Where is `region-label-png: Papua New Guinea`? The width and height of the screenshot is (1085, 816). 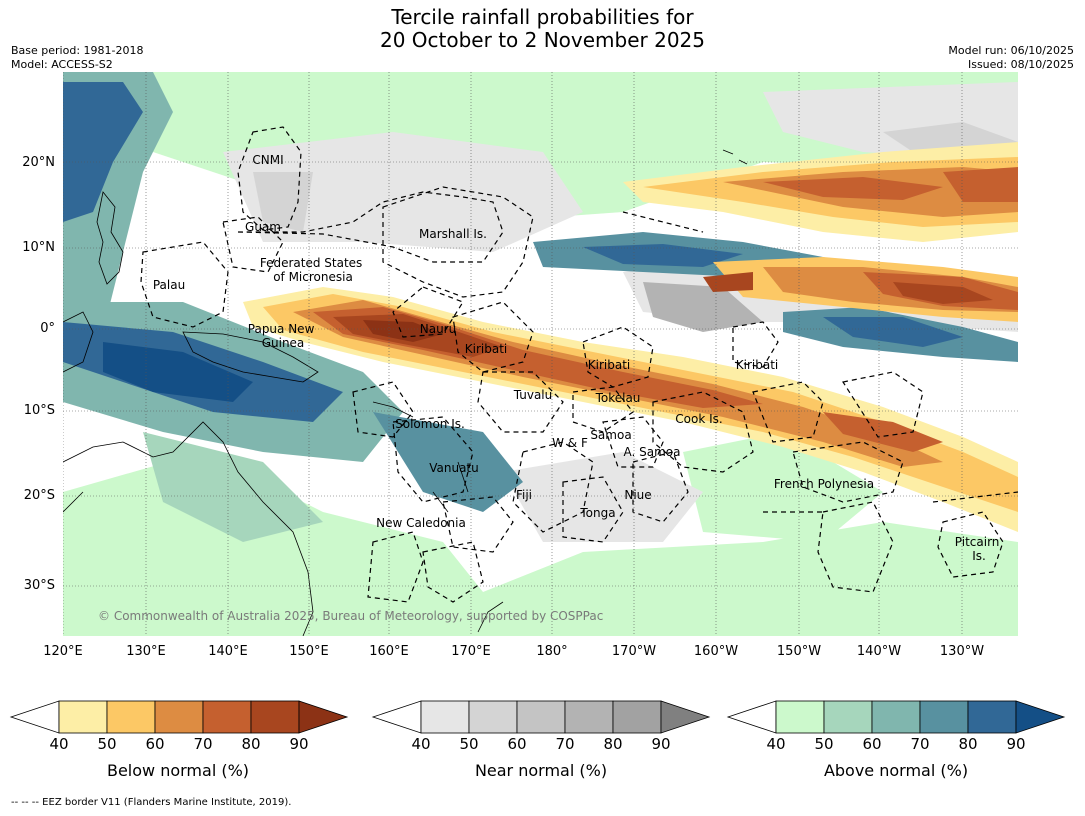
region-label-png: Papua New Guinea is located at coordinates (283, 336).